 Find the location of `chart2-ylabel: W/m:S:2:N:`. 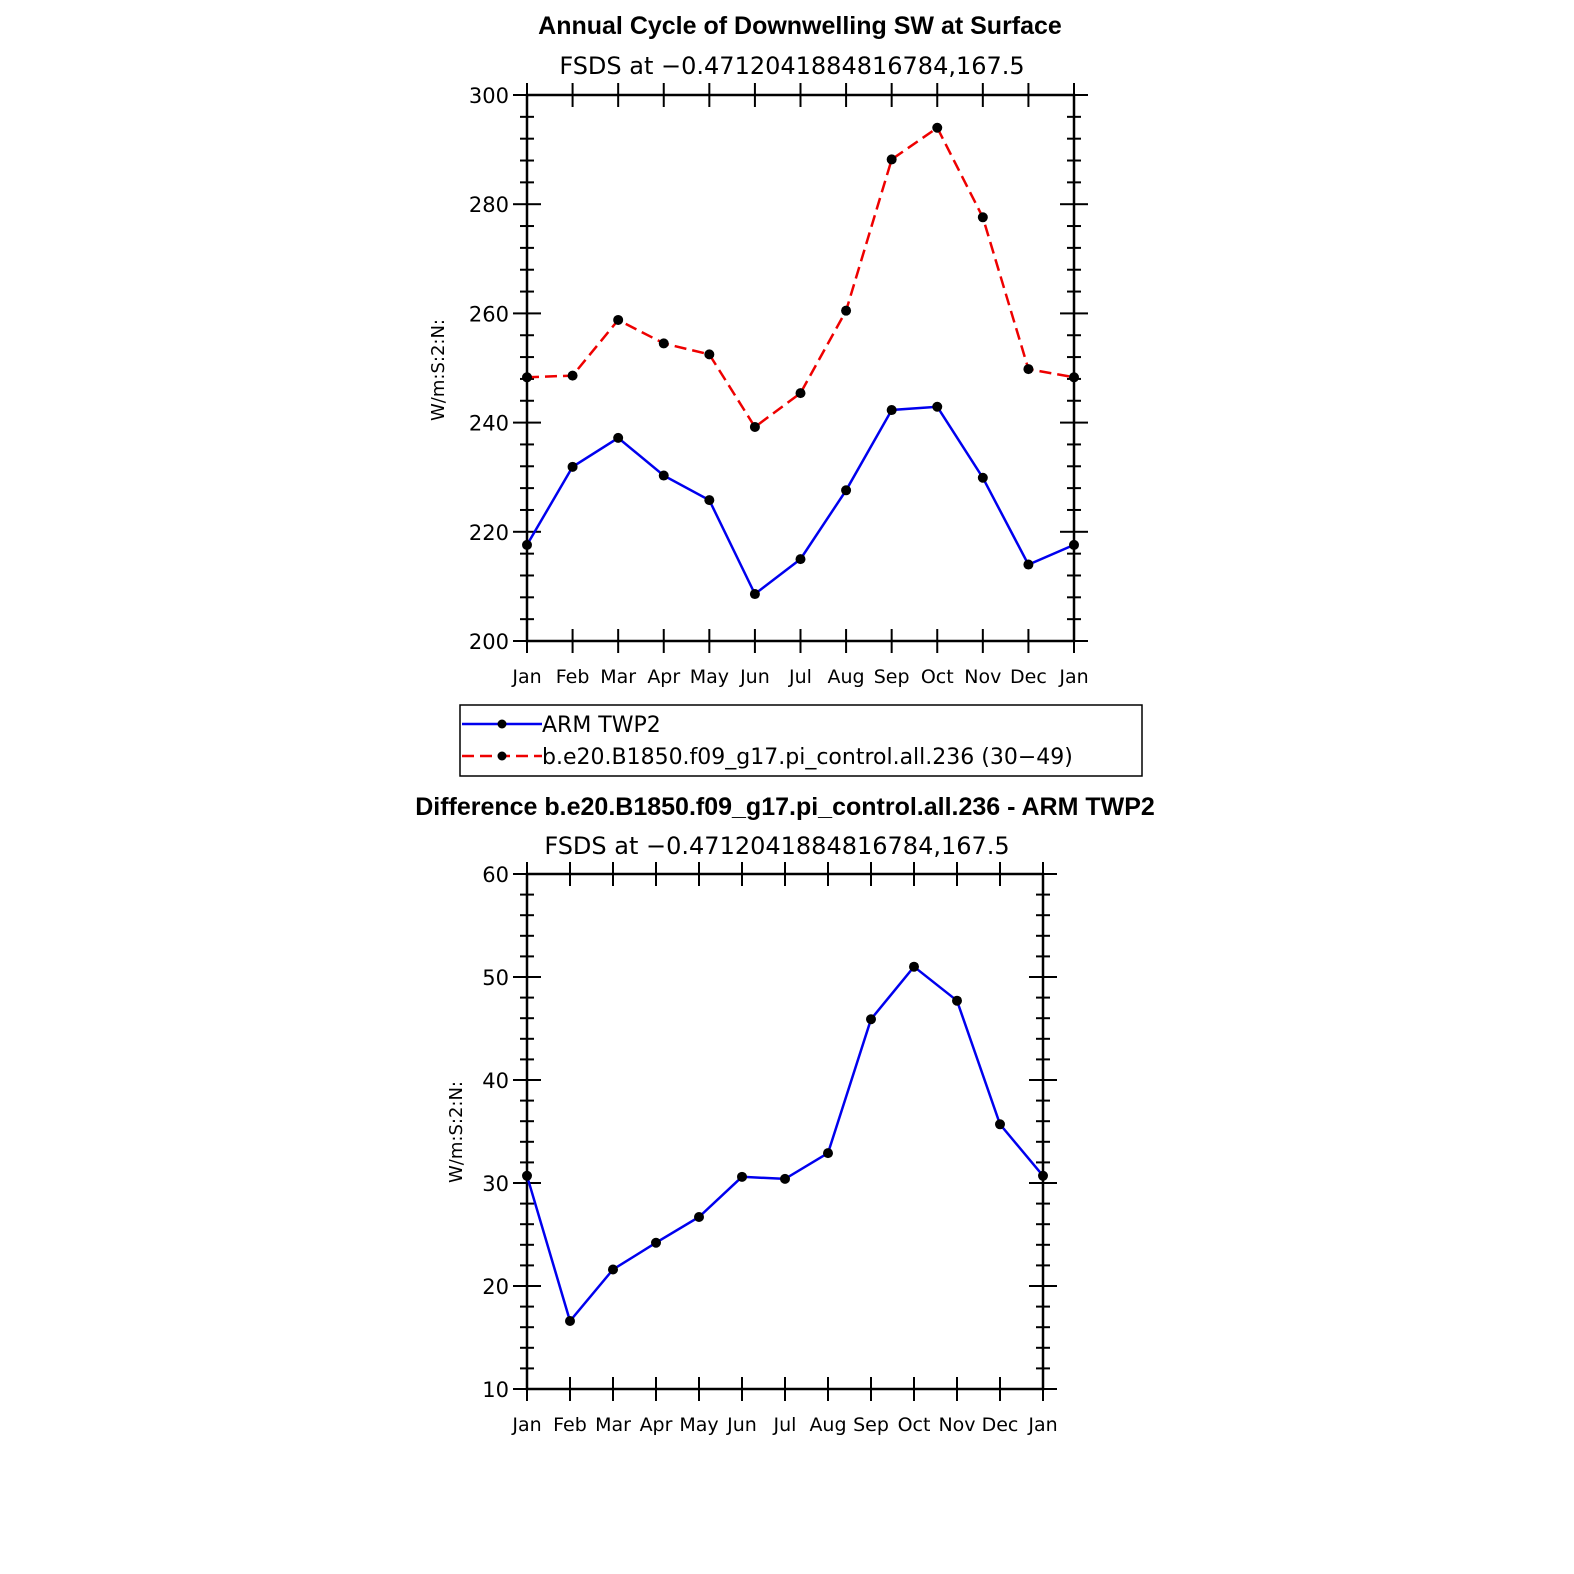

chart2-ylabel: W/m:S:2:N: is located at coordinates (456, 1132).